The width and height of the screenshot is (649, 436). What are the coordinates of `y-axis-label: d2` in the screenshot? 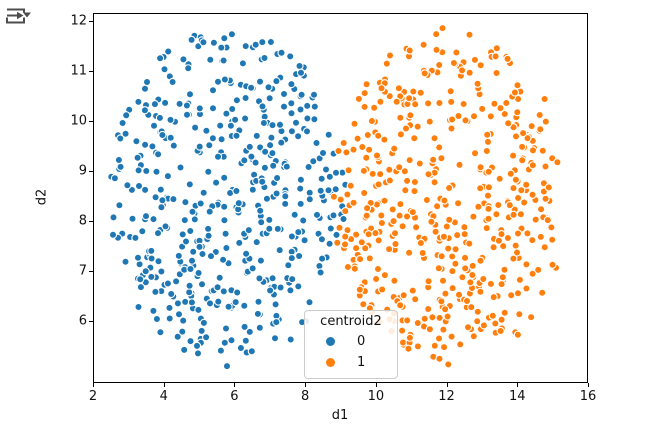 It's located at (42, 197).